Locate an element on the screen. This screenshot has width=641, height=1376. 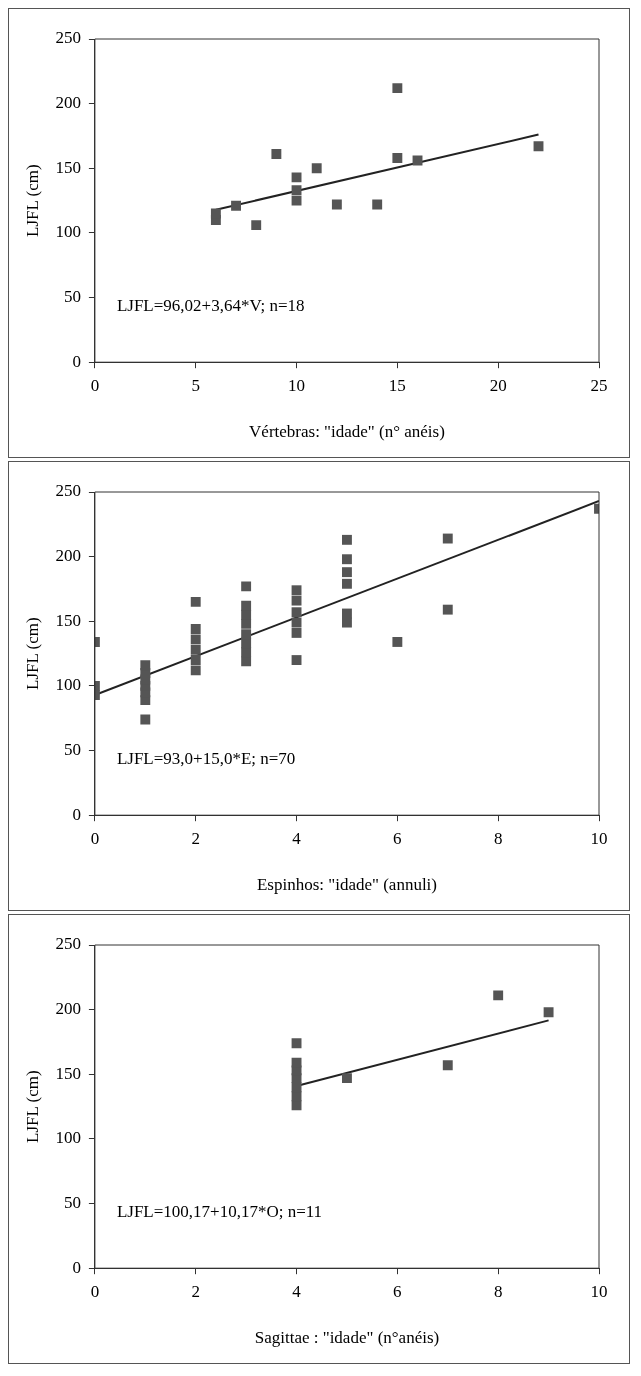
x-axis-title: Sagittae : "idade" (n°anéis) is located at coordinates (347, 1338).